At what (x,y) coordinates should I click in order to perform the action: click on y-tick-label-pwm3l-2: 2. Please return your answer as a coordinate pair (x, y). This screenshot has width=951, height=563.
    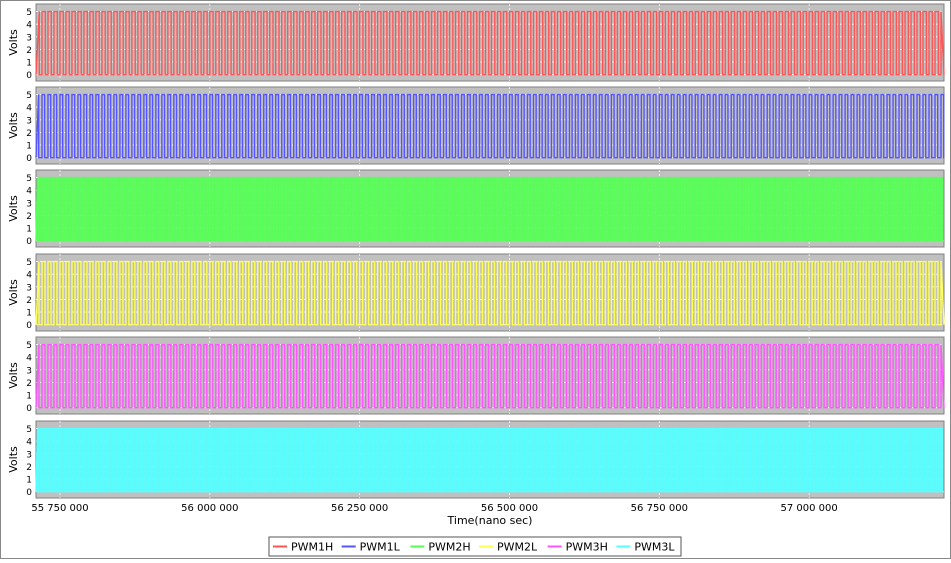
    Looking at the image, I should click on (29, 468).